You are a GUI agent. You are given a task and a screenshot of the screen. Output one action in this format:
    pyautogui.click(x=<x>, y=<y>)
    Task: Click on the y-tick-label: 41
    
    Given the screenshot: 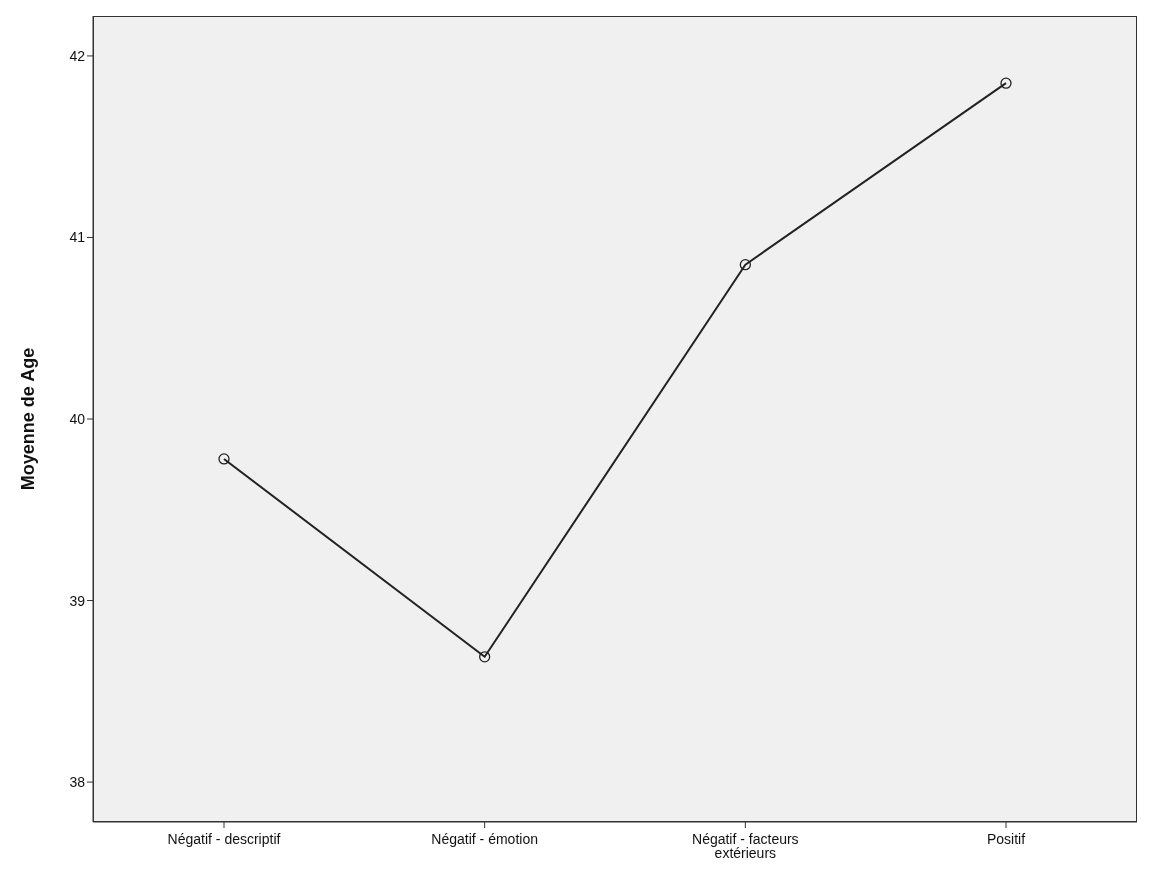 What is the action you would take?
    pyautogui.click(x=77, y=237)
    